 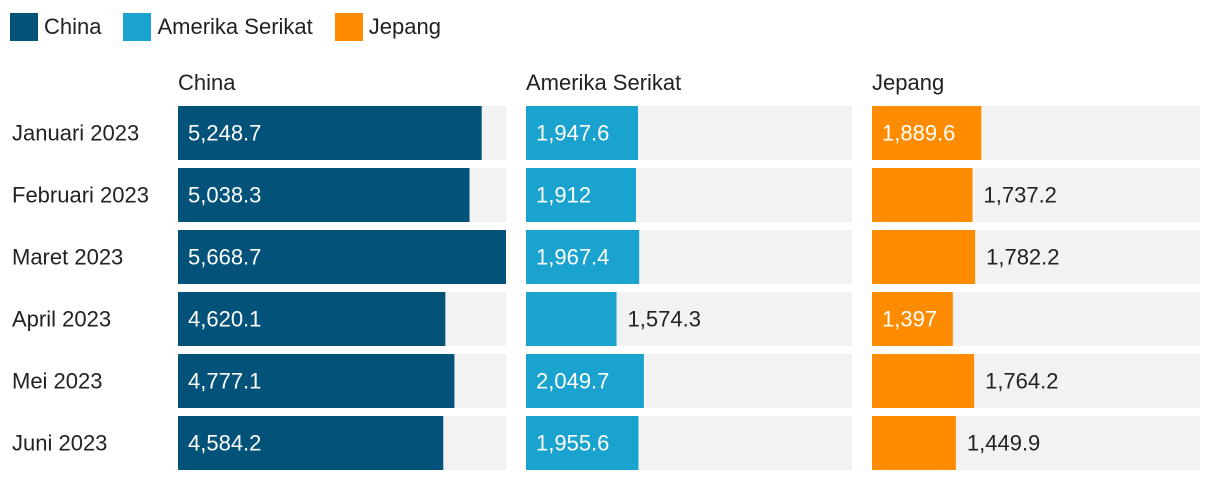 I want to click on value-label-amerika-serikat-juni-2023: 1,955.6, so click(x=572, y=443).